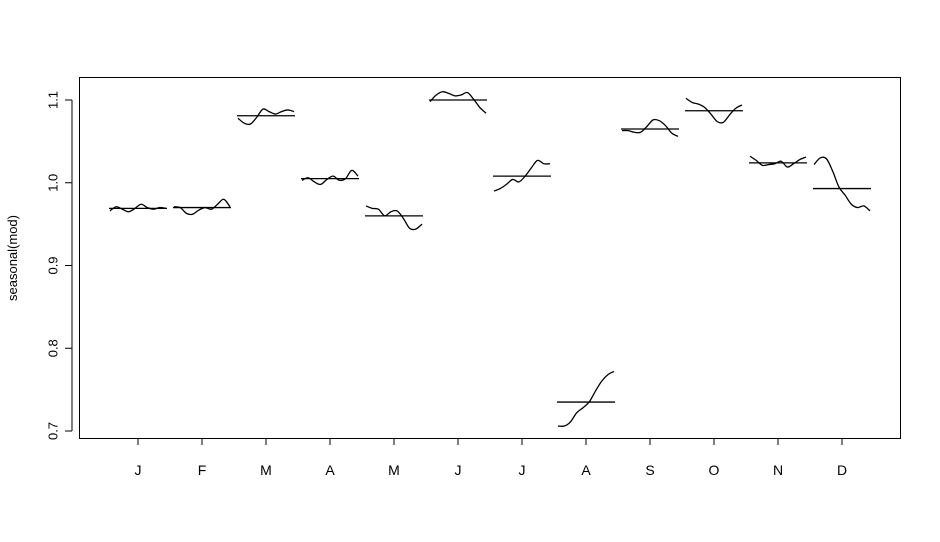 The image size is (940, 542). I want to click on y-axis-label: seasonal(mod), so click(12, 258).